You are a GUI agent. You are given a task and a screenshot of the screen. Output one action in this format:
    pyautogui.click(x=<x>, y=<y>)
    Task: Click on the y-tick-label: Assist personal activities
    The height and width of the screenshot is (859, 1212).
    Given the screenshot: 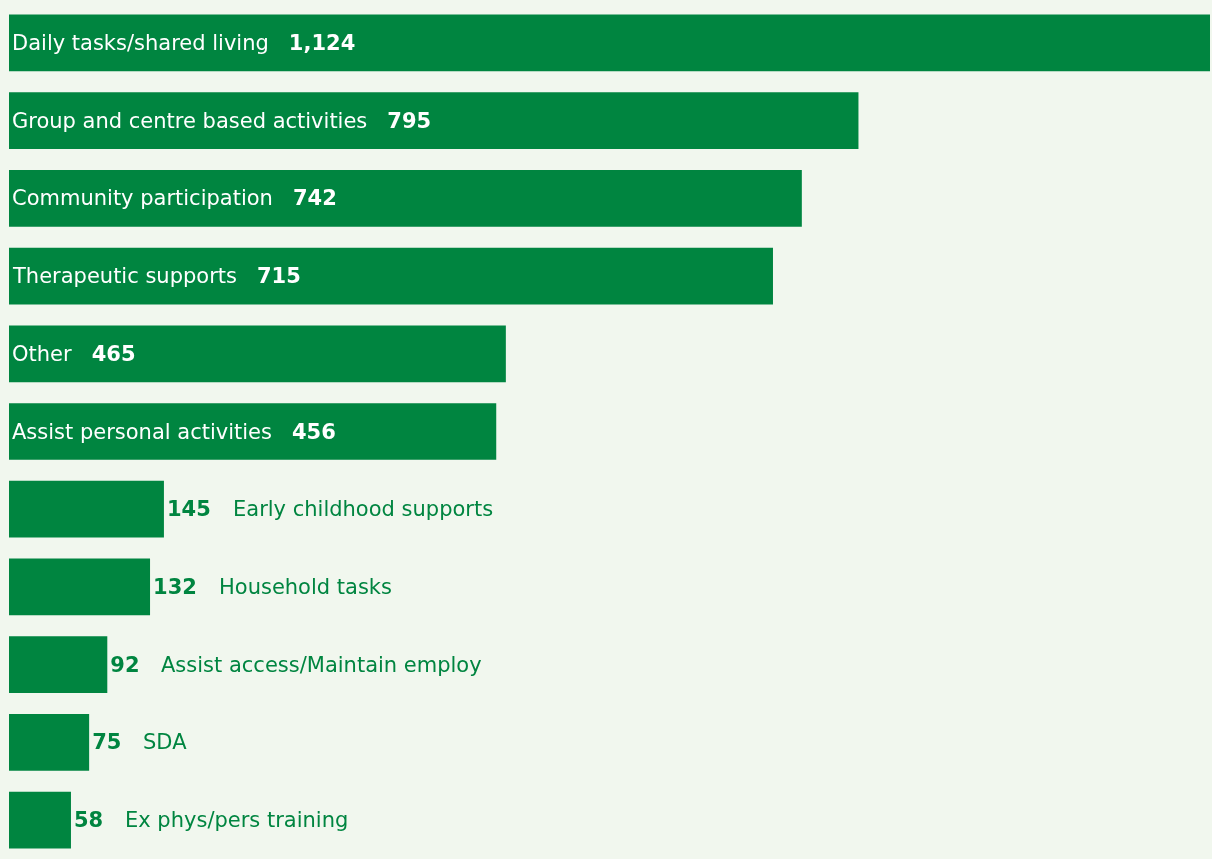 What is the action you would take?
    pyautogui.click(x=142, y=431)
    